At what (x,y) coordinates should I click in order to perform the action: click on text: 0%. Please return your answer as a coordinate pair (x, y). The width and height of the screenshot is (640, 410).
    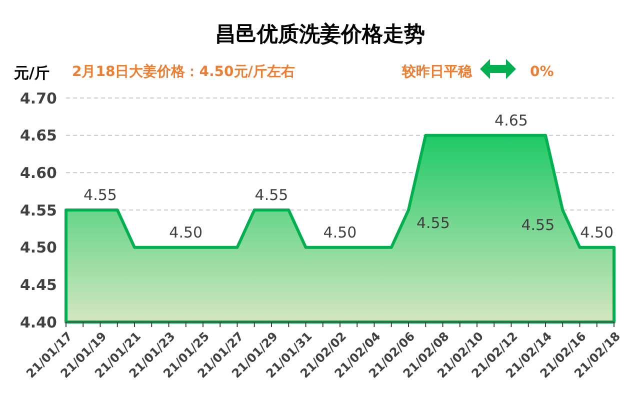
    Looking at the image, I should click on (542, 72).